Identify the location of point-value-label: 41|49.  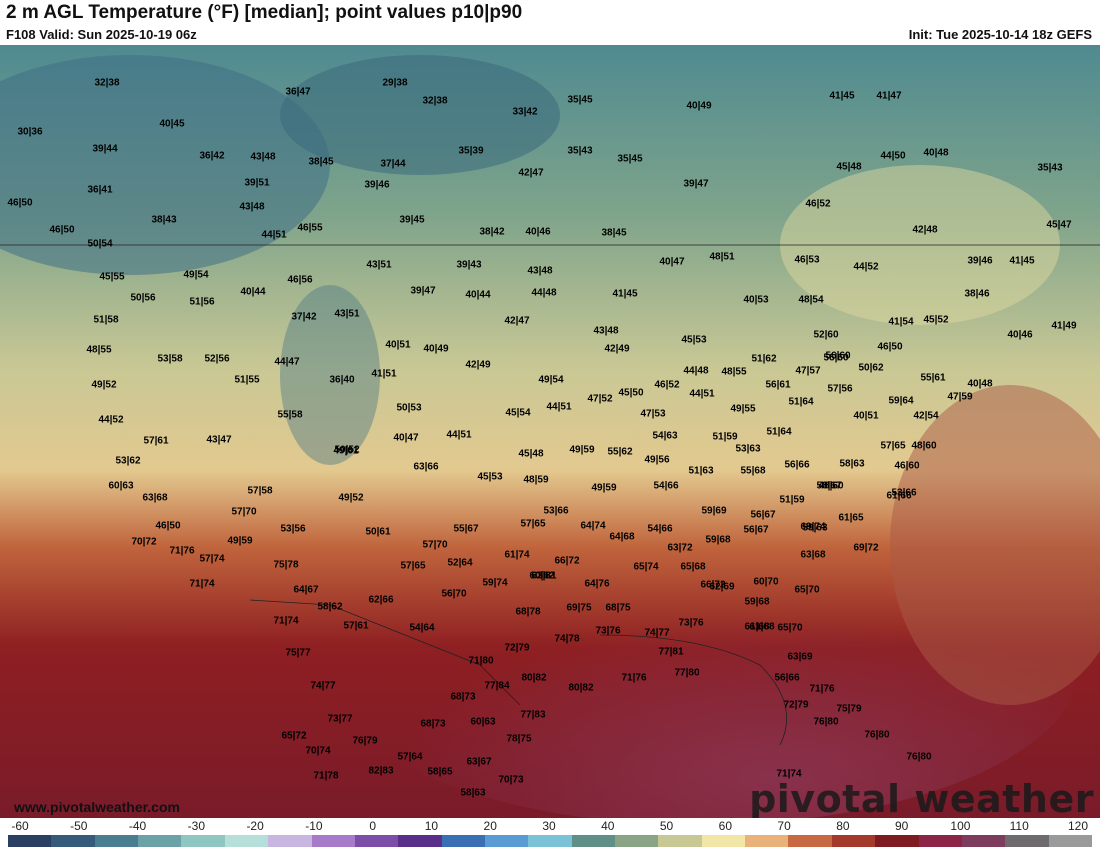
(1064, 326).